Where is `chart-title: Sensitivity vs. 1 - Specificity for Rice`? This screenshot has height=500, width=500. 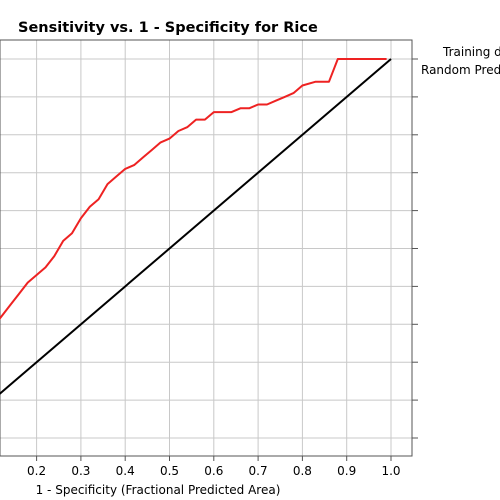 chart-title: Sensitivity vs. 1 - Specificity for Rice is located at coordinates (168, 28).